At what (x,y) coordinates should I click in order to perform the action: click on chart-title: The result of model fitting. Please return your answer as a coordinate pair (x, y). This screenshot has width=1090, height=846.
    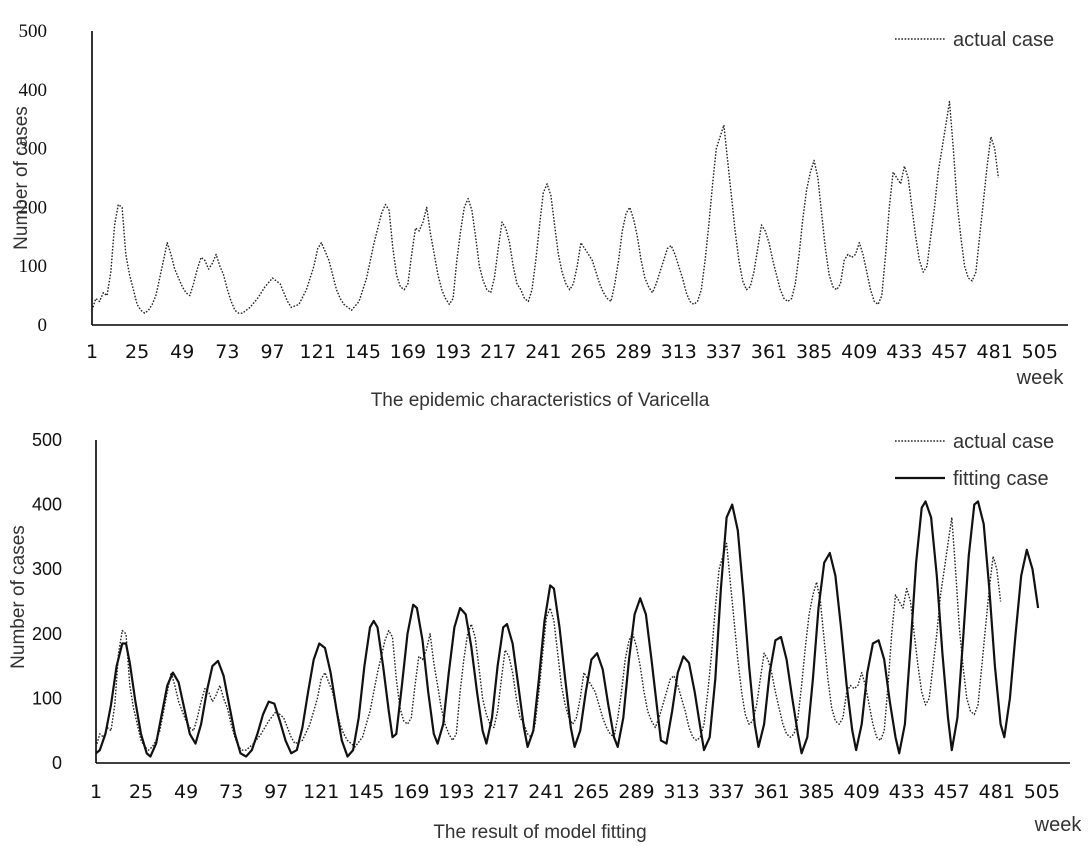
    Looking at the image, I should click on (539, 832).